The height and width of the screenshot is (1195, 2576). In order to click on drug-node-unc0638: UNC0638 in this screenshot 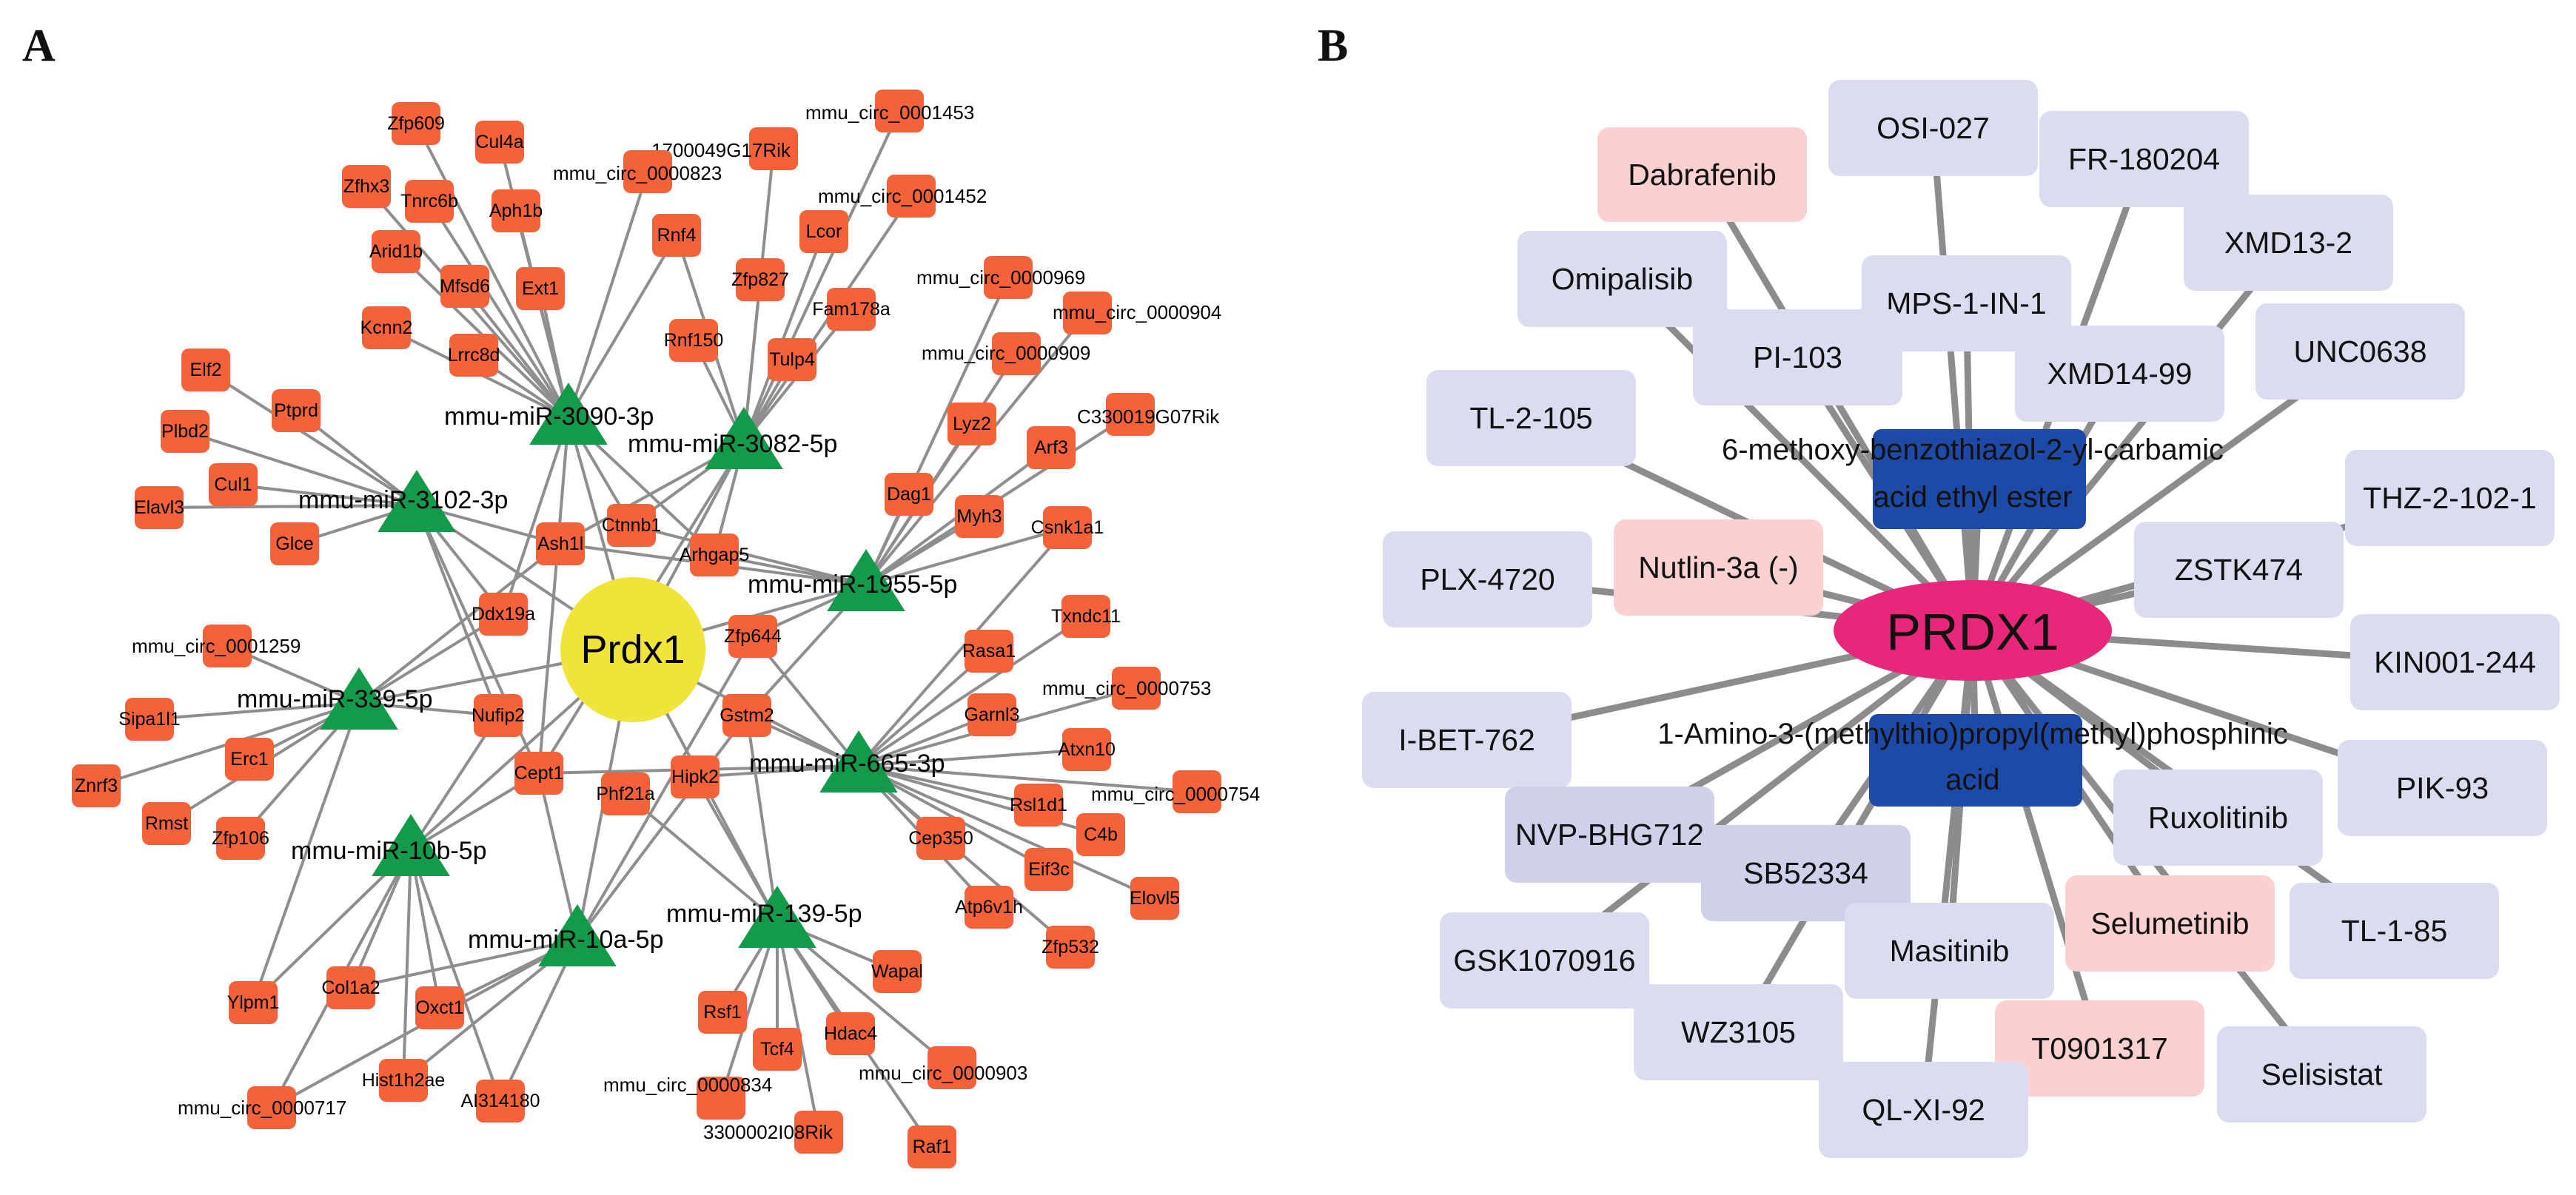, I will do `click(2360, 351)`.